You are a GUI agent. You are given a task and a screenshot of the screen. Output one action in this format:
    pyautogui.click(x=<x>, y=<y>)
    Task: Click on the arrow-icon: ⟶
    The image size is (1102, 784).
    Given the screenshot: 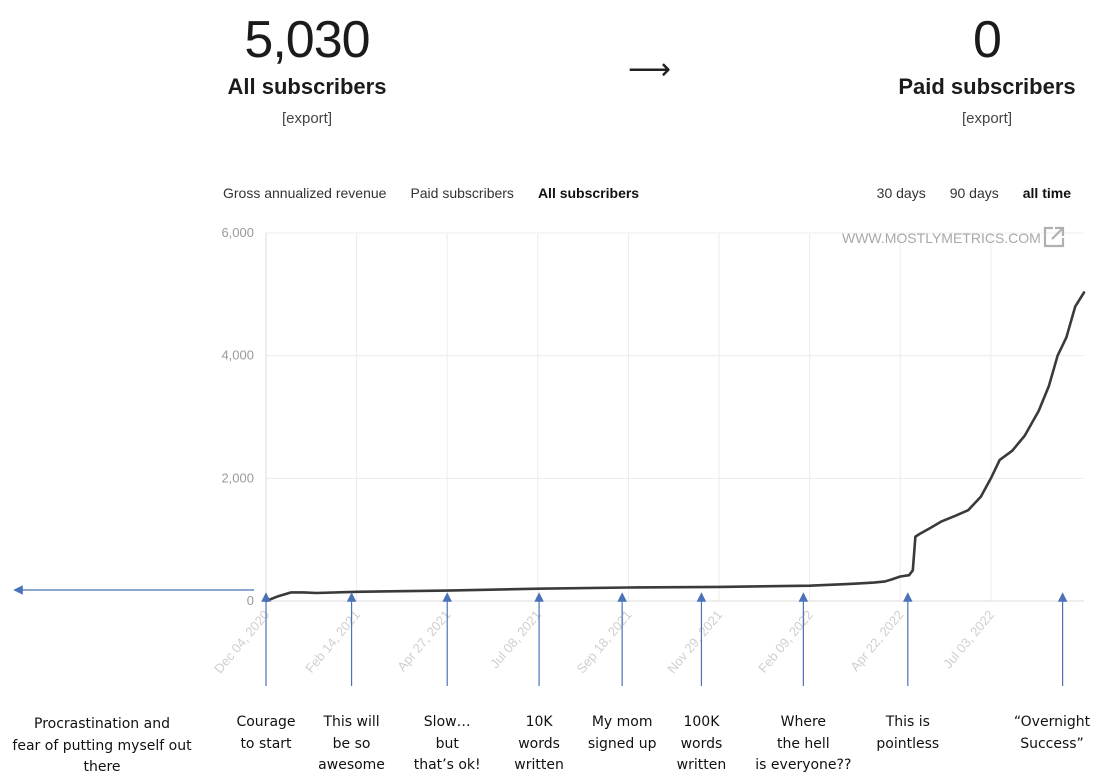 What is the action you would take?
    pyautogui.click(x=650, y=69)
    